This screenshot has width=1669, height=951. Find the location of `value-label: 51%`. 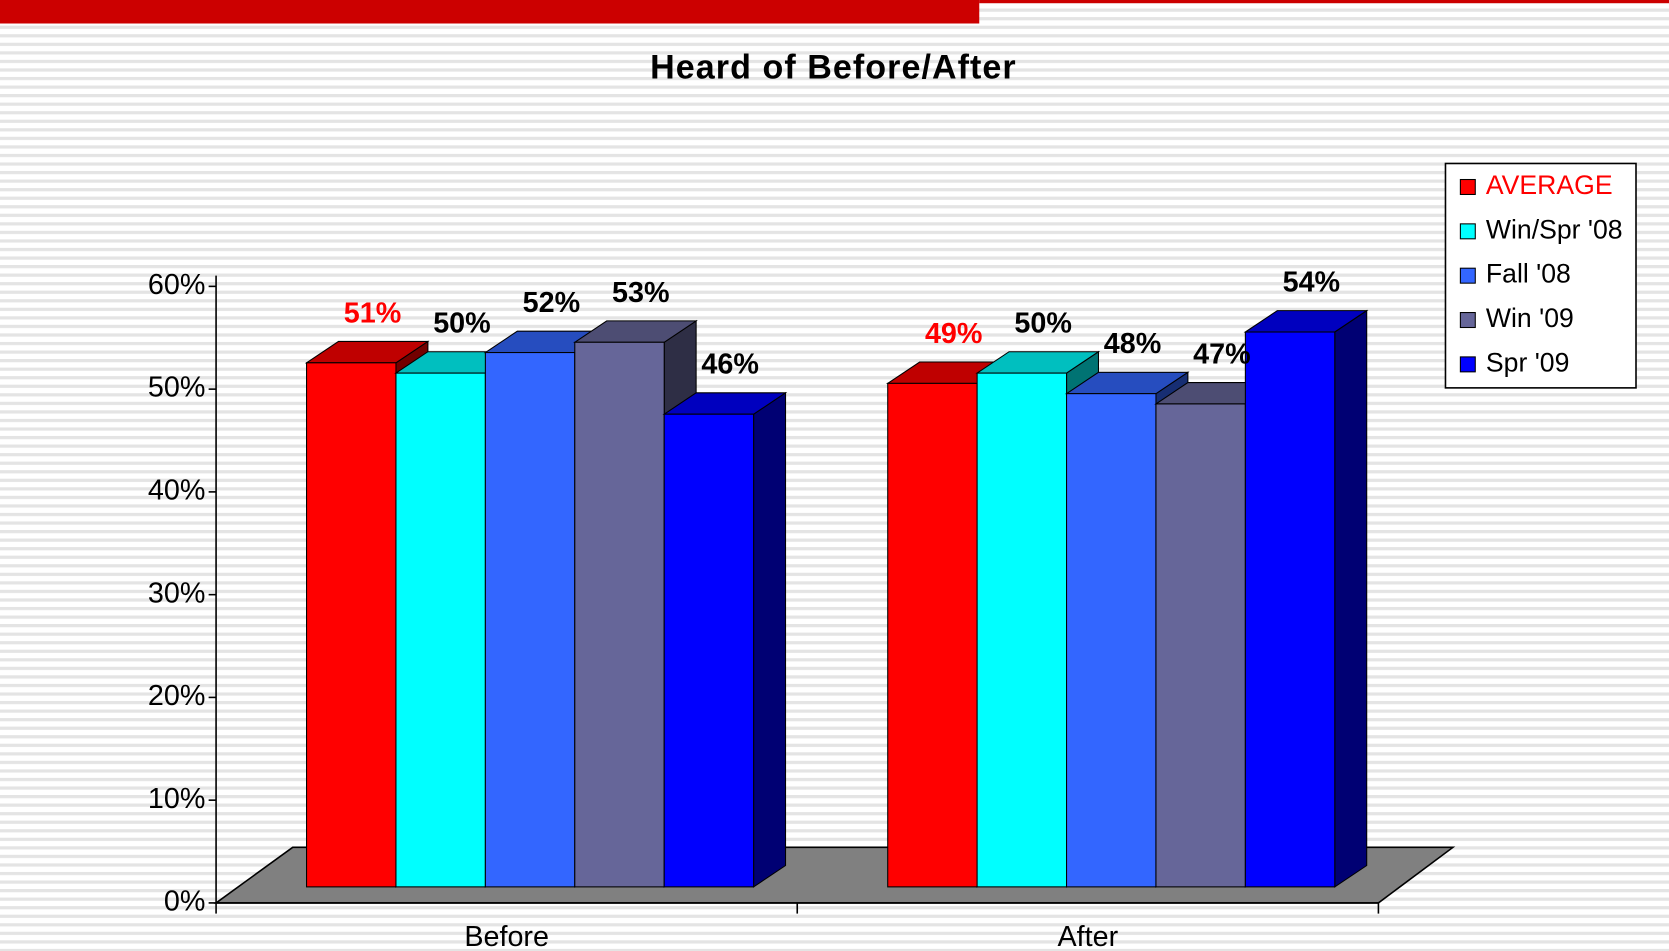

value-label: 51% is located at coordinates (372, 313).